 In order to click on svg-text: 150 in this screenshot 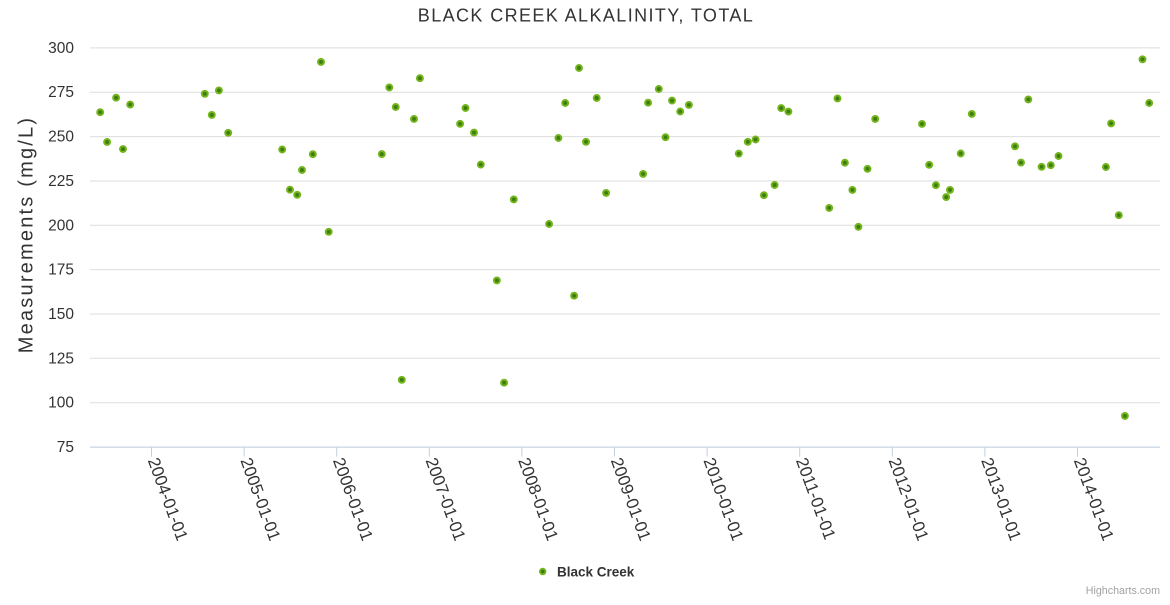, I will do `click(61, 314)`.